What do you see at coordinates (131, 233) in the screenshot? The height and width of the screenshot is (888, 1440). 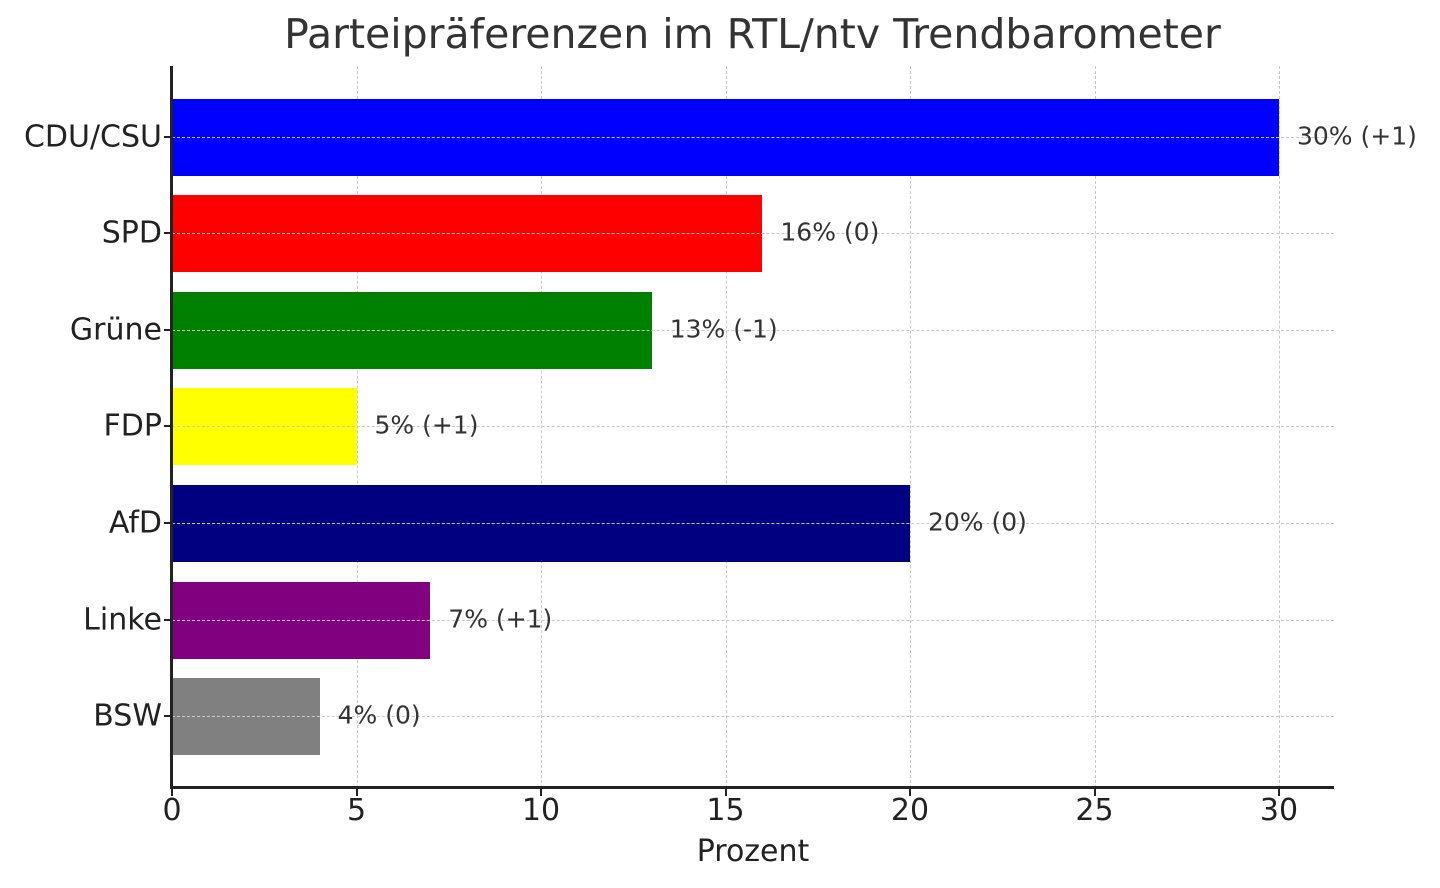 I see `y-tick-label: SPD` at bounding box center [131, 233].